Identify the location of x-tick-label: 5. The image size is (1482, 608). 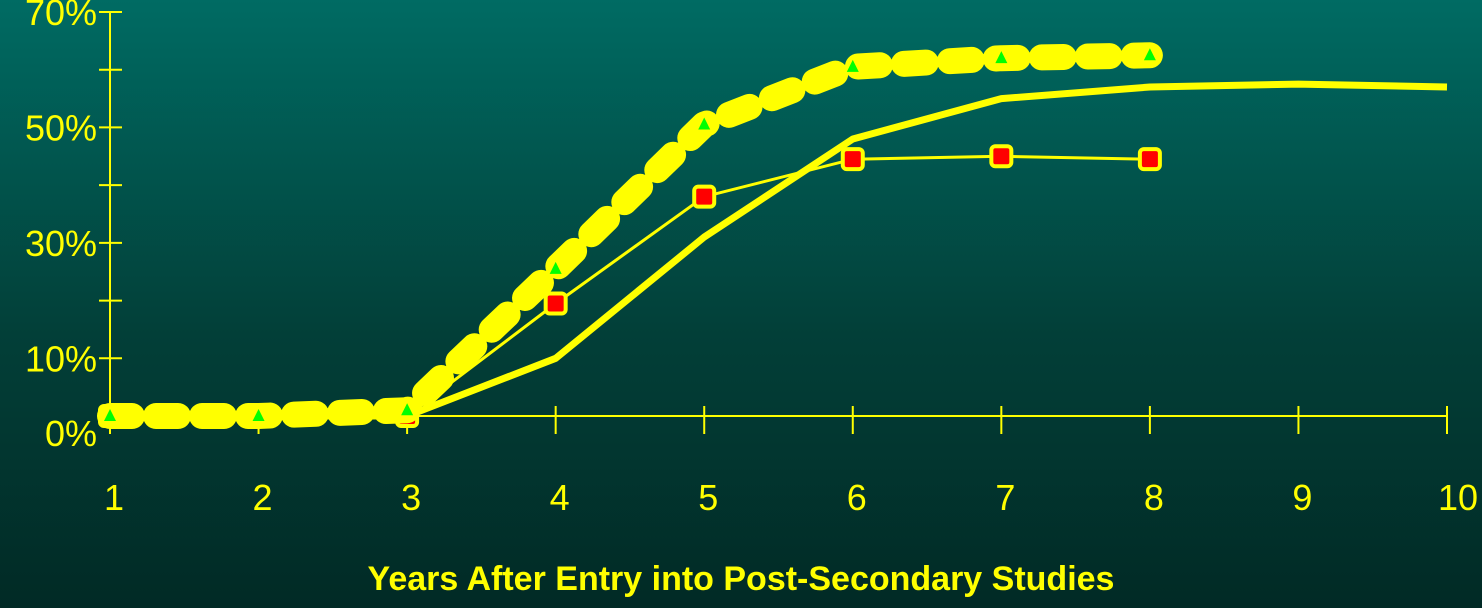
(708, 497).